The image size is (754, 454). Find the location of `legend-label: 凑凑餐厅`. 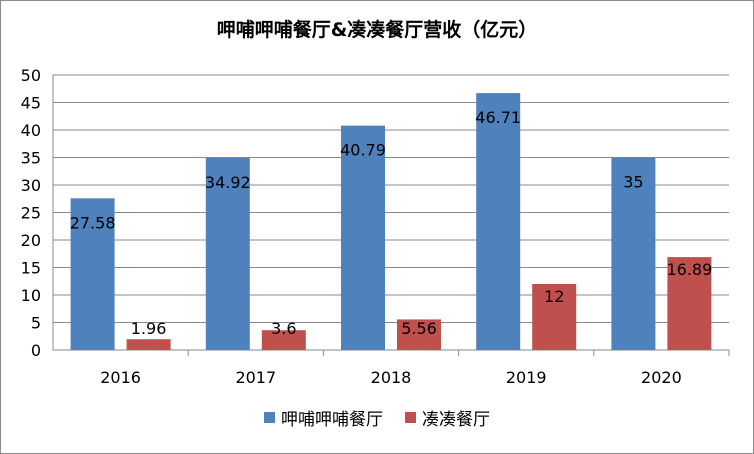

legend-label: 凑凑餐厅 is located at coordinates (456, 420).